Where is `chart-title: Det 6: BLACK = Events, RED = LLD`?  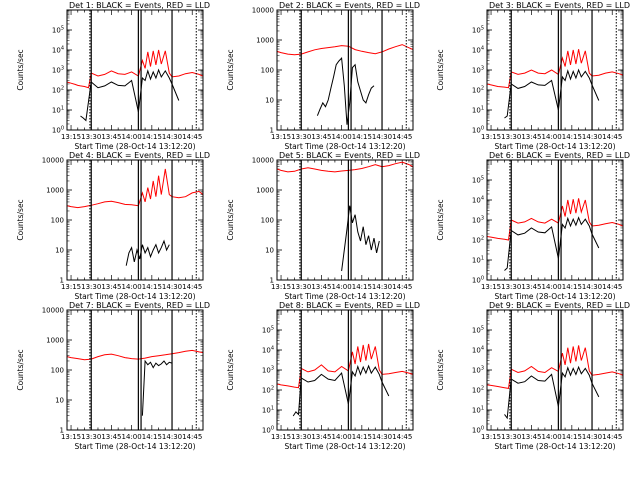 chart-title: Det 6: BLACK = Events, RED = LLD is located at coordinates (559, 155).